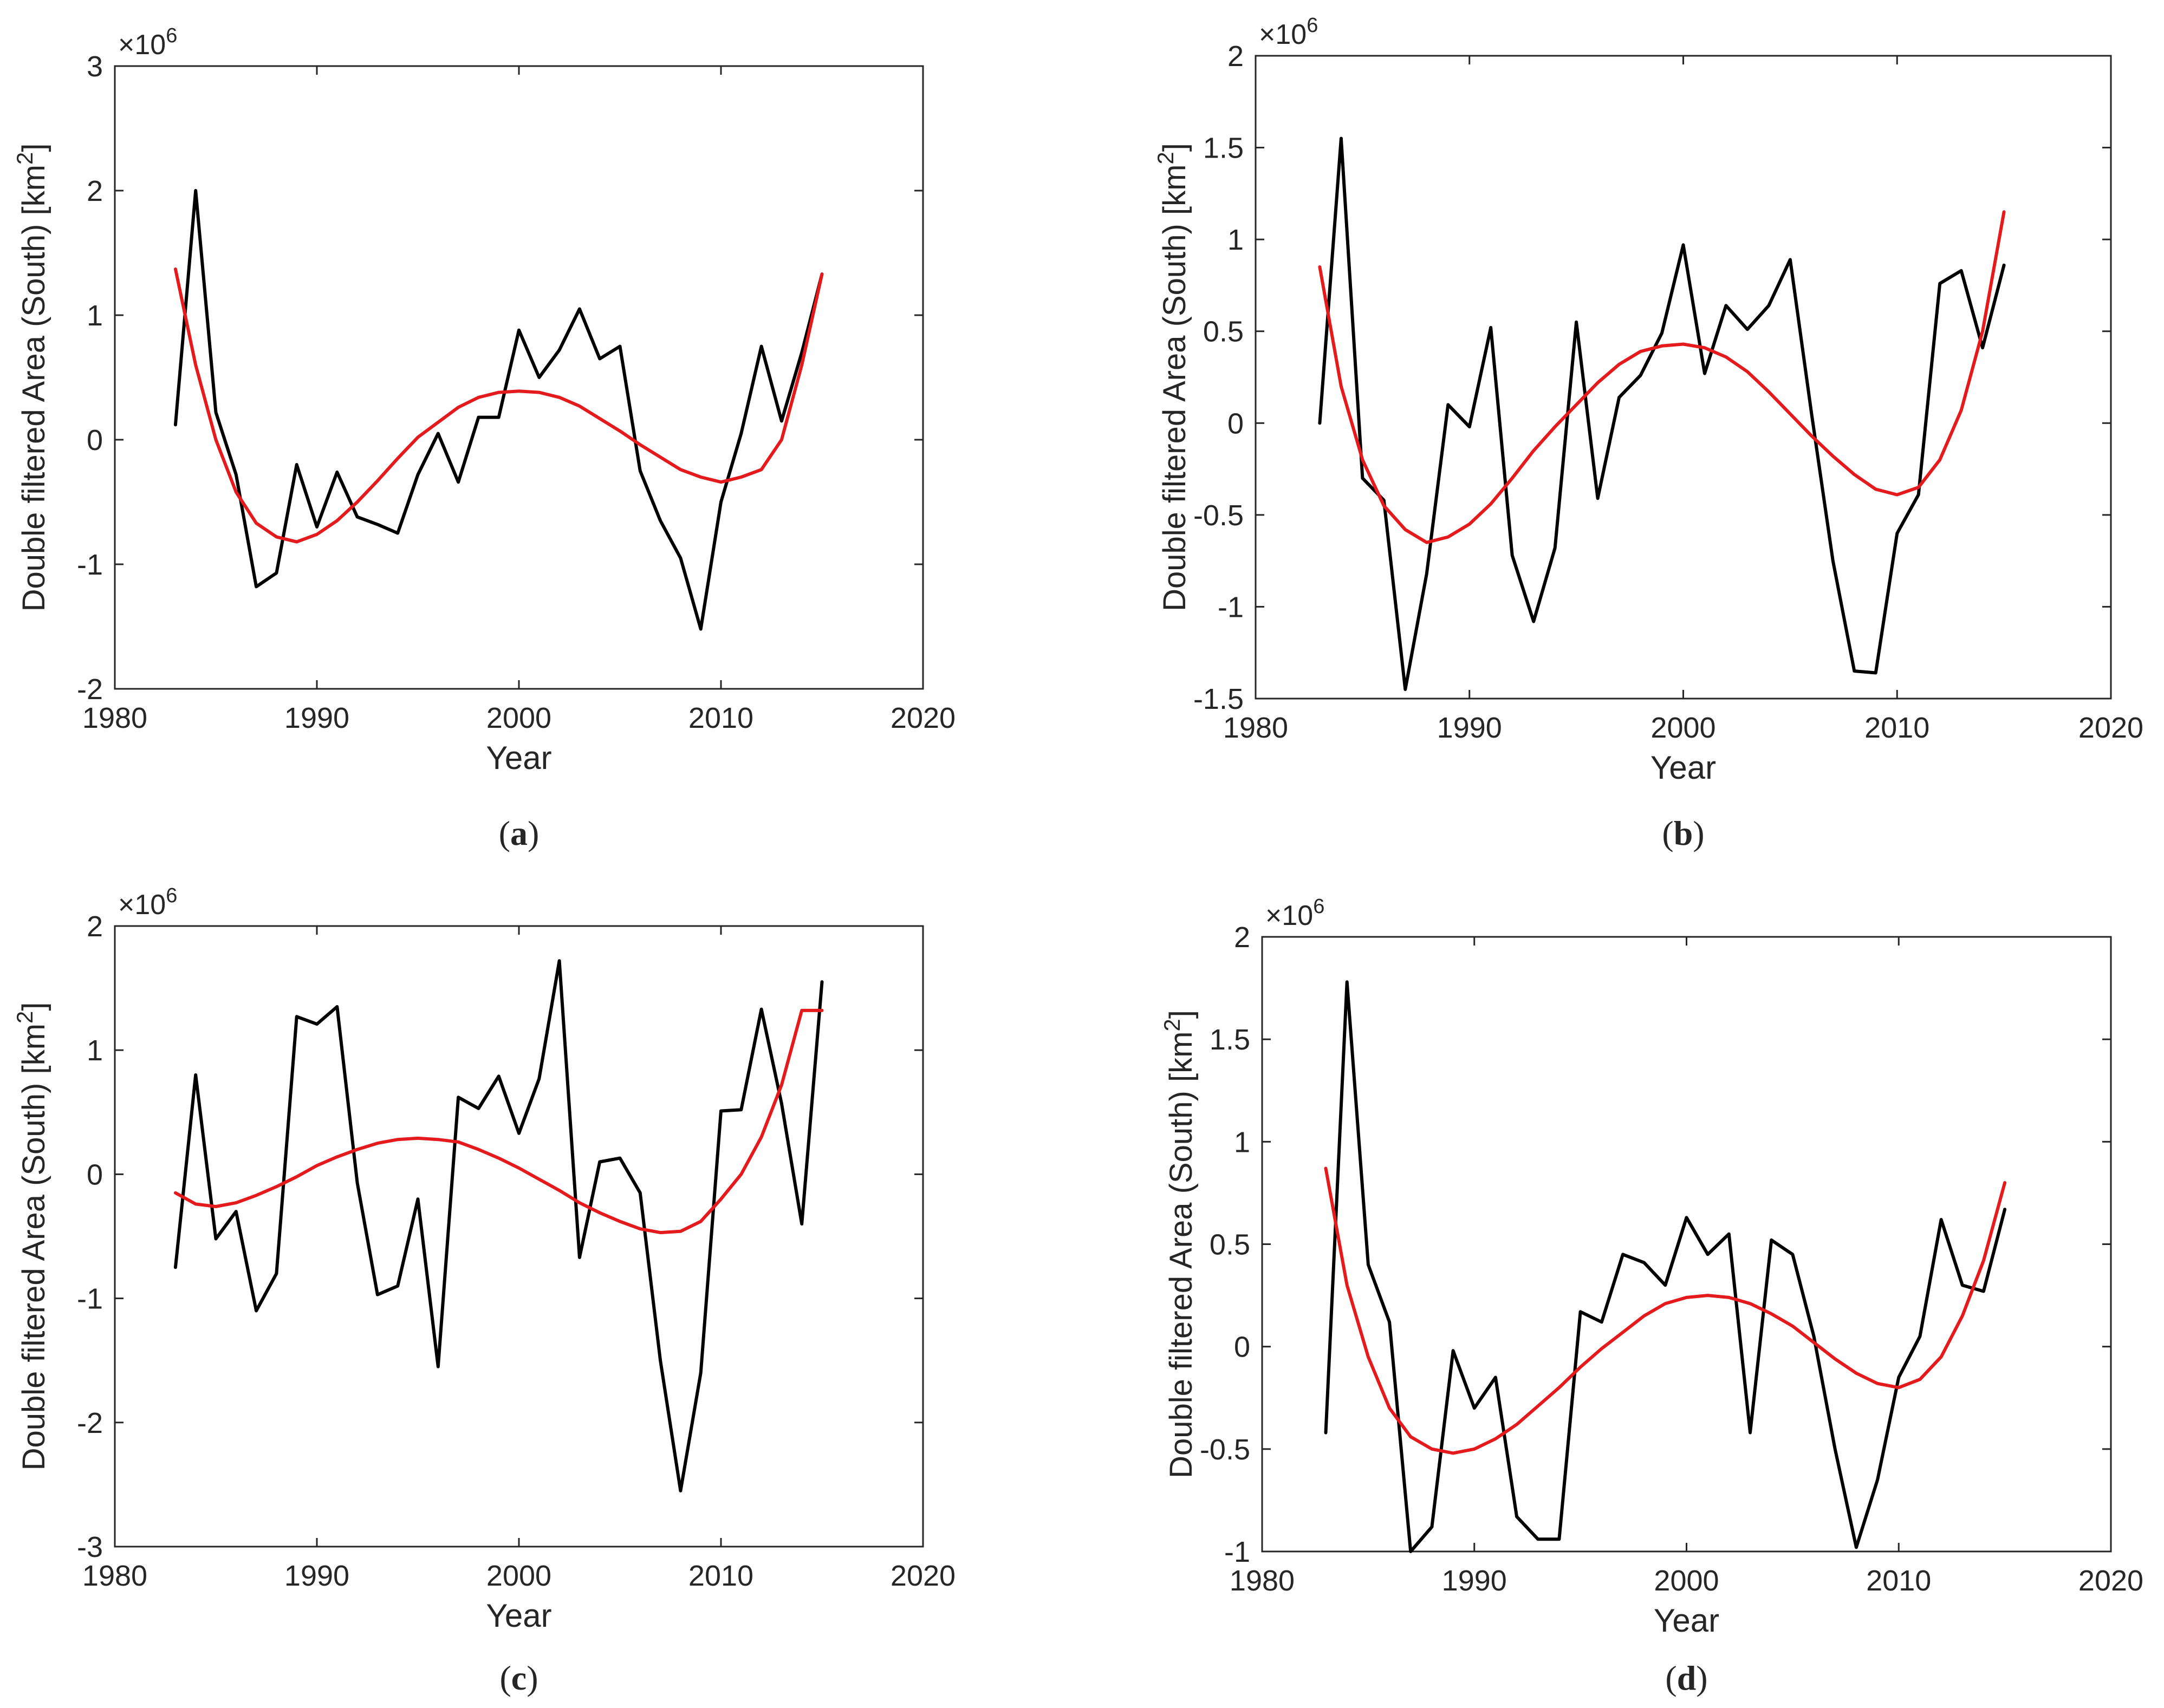 This screenshot has height=1708, width=2164. What do you see at coordinates (95, 66) in the screenshot?
I see `y-tick-label: 3` at bounding box center [95, 66].